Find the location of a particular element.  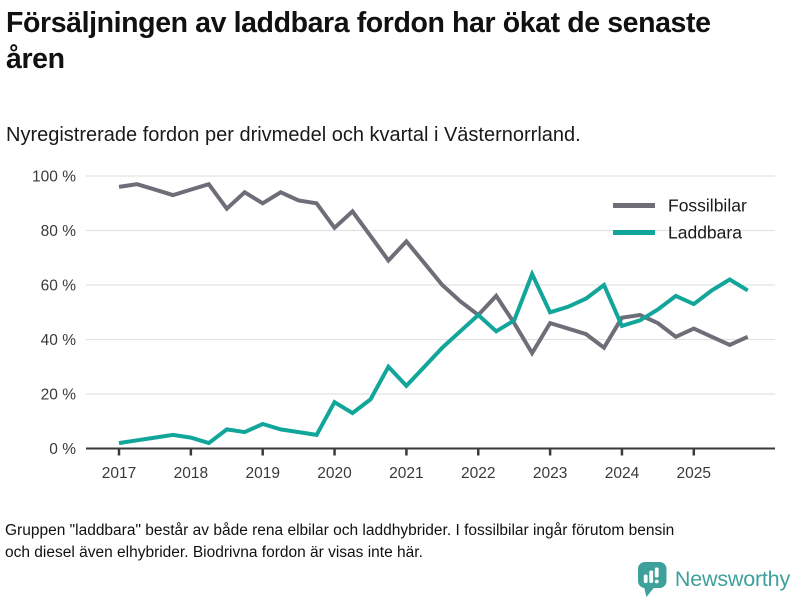

x-axis-label: 2017 is located at coordinates (119, 473).